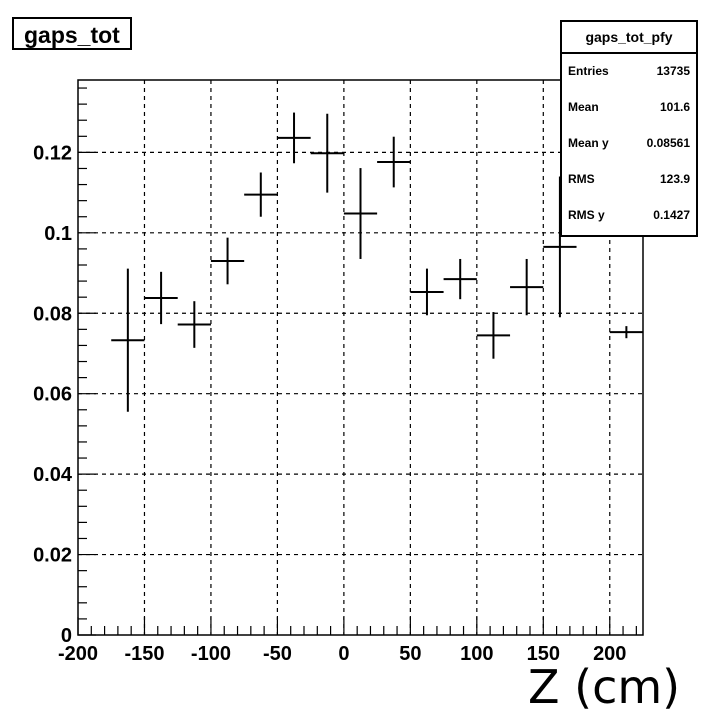 The height and width of the screenshot is (721, 702). Describe the element at coordinates (629, 218) in the screenshot. I see `stats-row-rms-y: RMS y 0.1427` at that location.